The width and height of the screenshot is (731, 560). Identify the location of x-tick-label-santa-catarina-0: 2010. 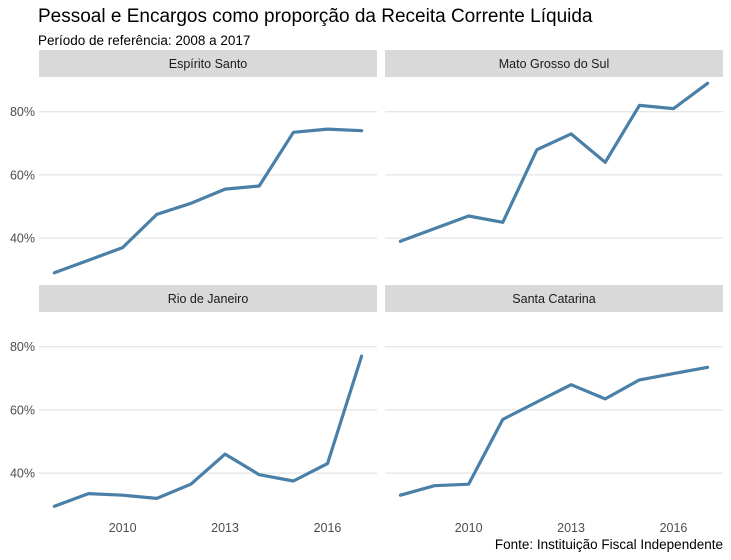
(469, 528).